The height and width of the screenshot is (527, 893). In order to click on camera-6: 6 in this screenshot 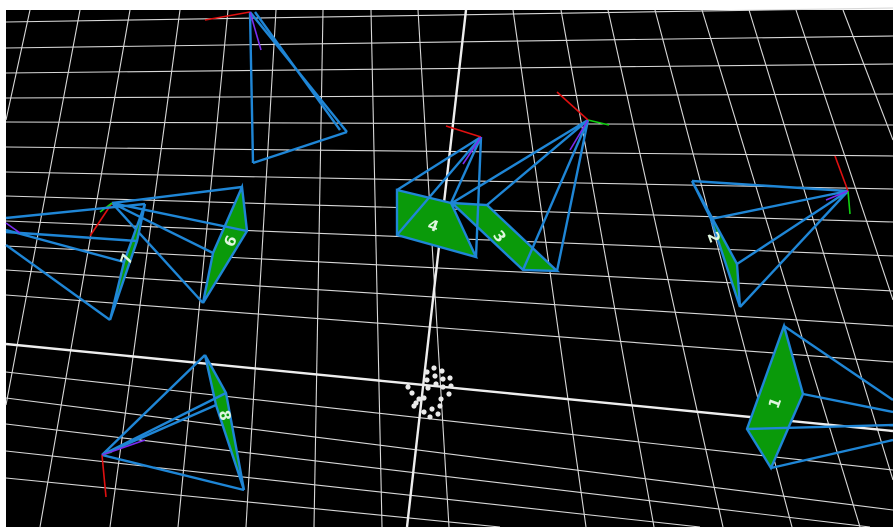, I will do `click(169, 243)`.